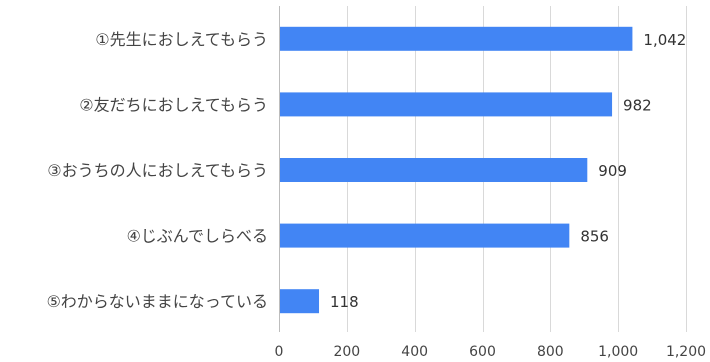 The width and height of the screenshot is (710, 362). I want to click on x-tick-label: 200, so click(346, 352).